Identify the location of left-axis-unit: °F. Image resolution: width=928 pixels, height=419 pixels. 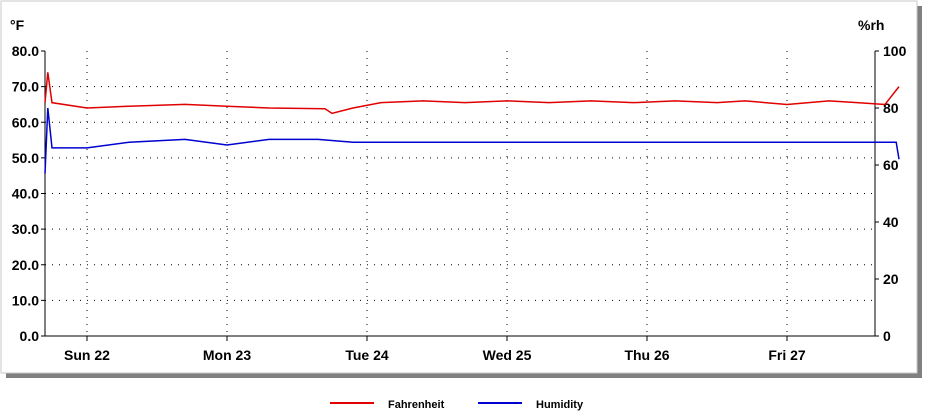
(17, 25).